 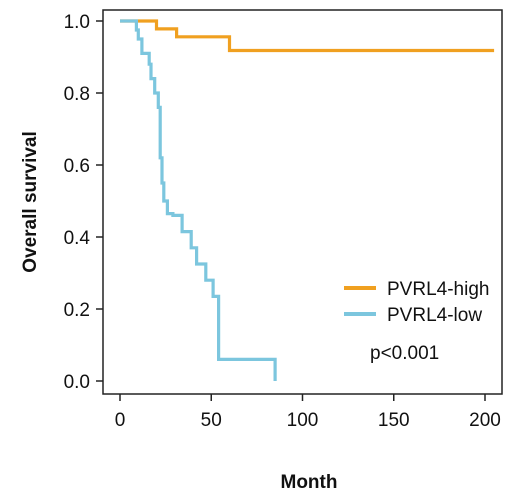 What do you see at coordinates (77, 310) in the screenshot?
I see `y-tick-label: 0.2` at bounding box center [77, 310].